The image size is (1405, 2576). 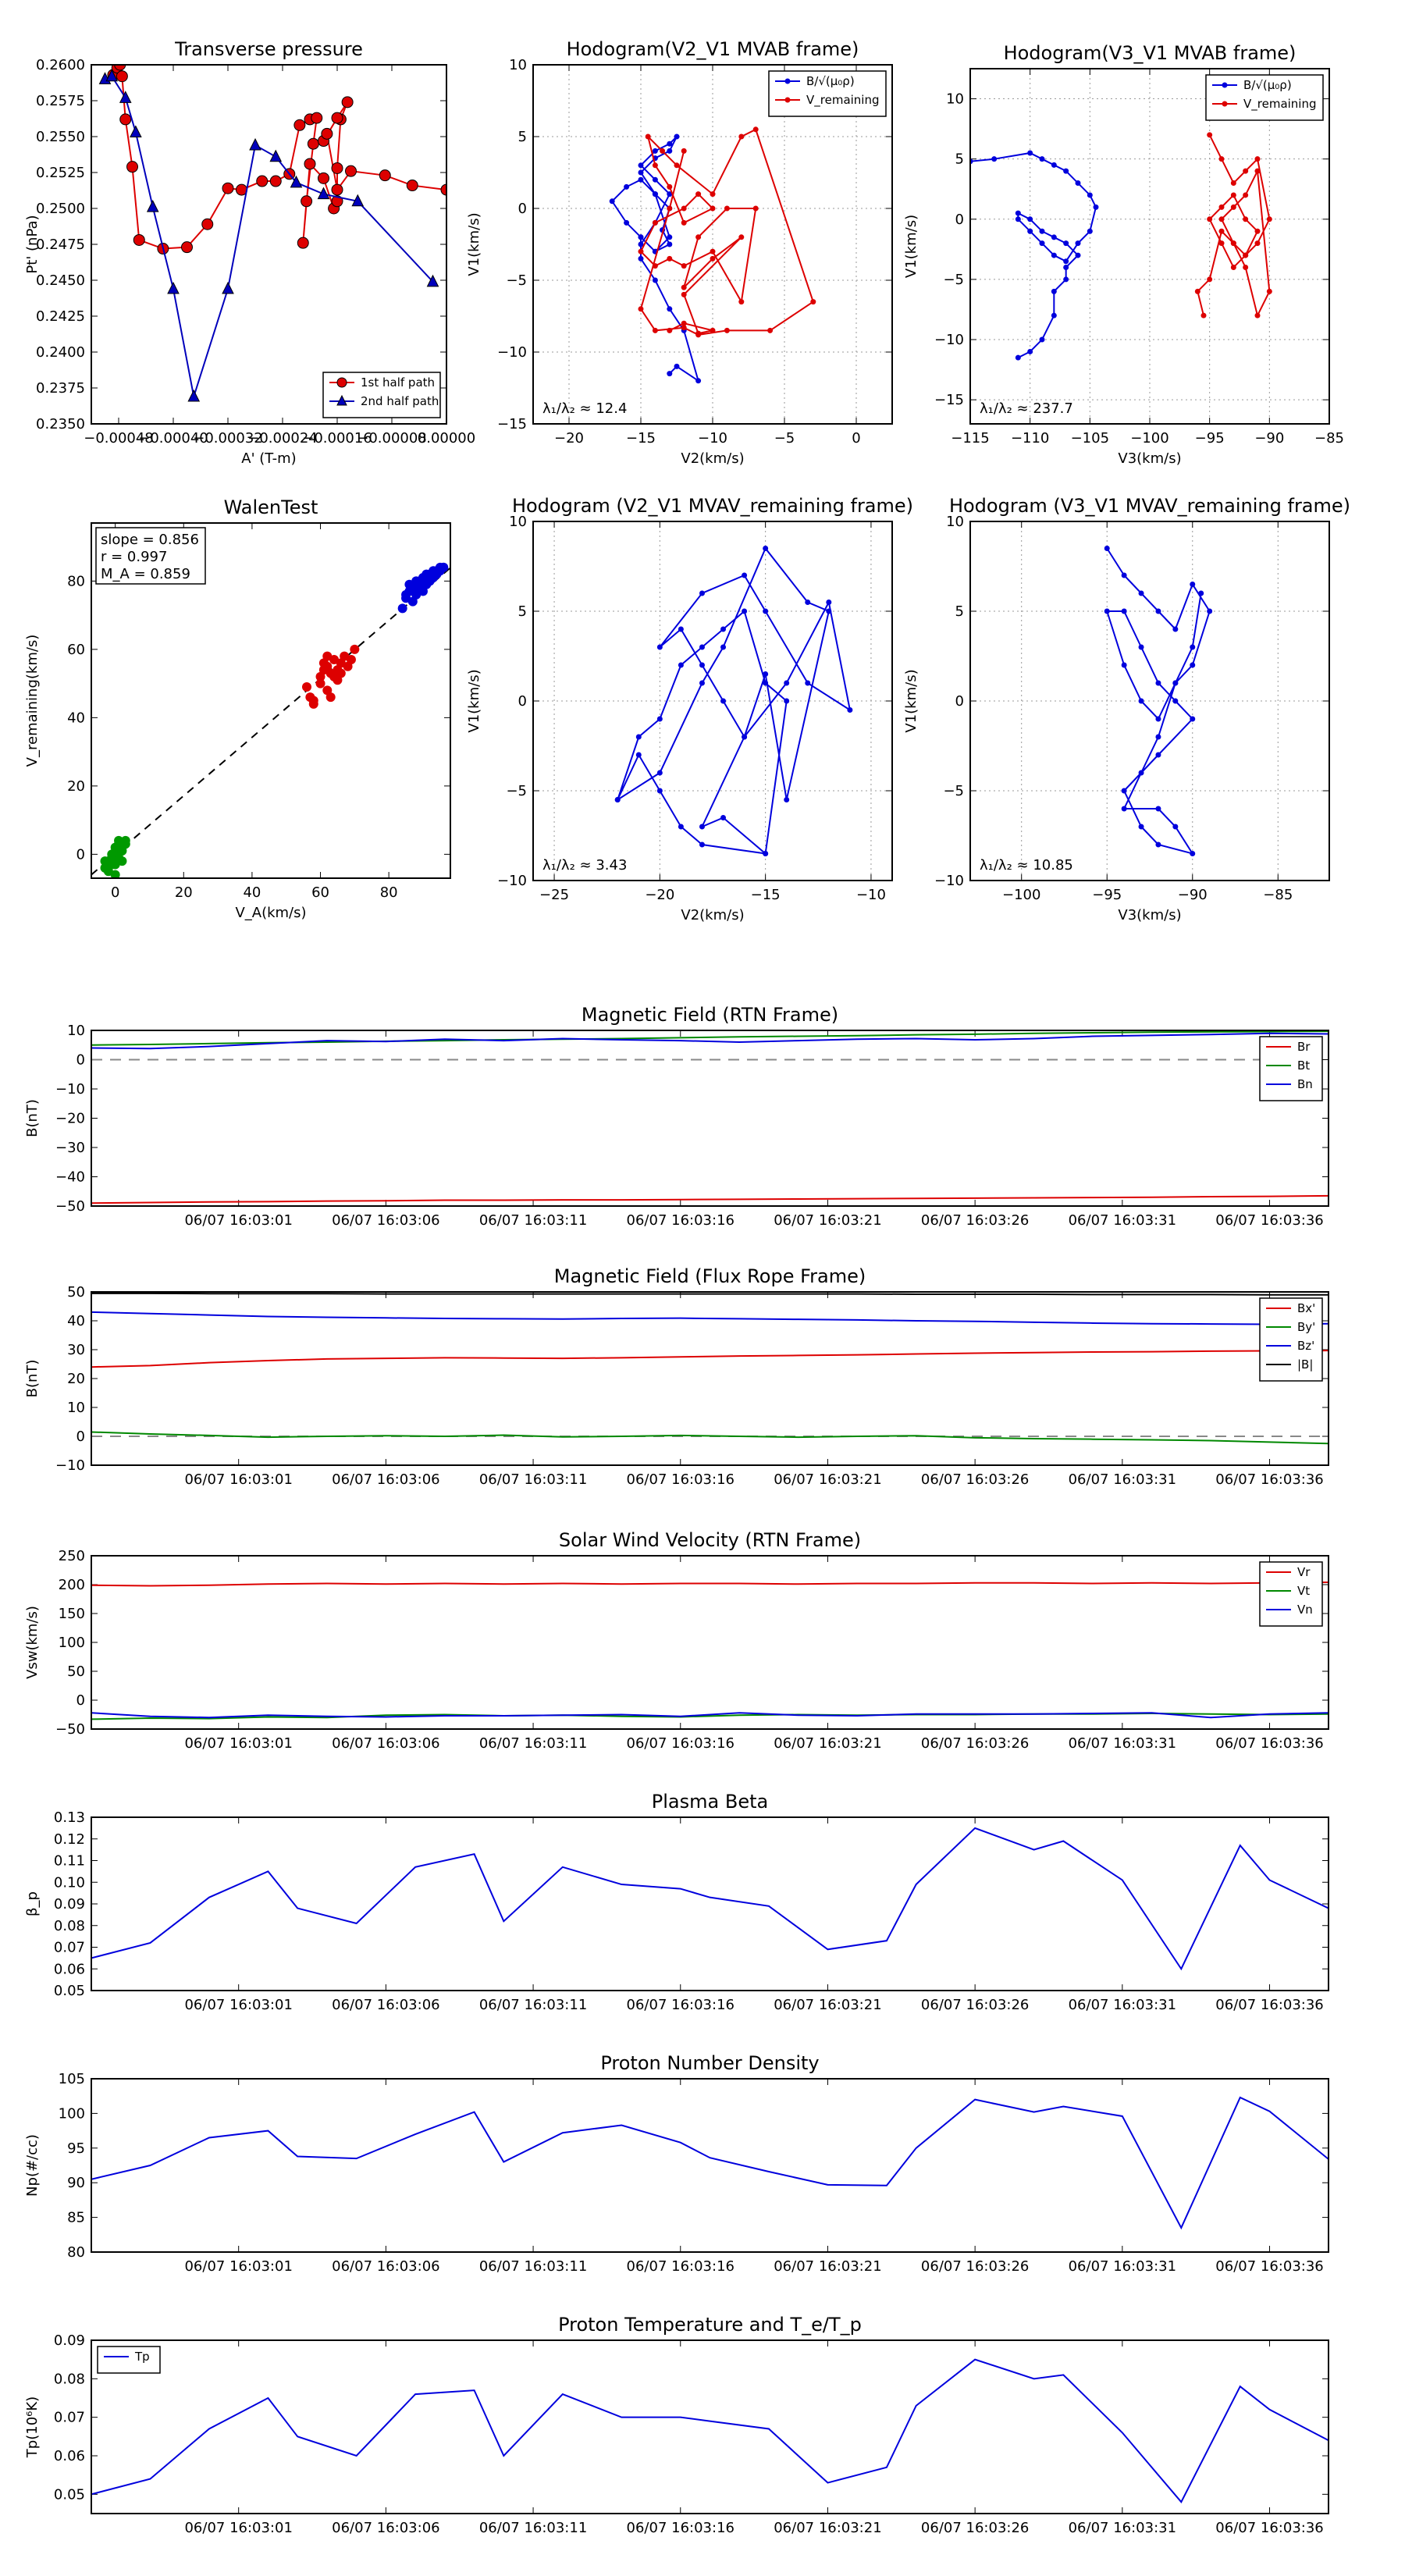 I want to click on x-tick-label: −0.00048, so click(x=119, y=439).